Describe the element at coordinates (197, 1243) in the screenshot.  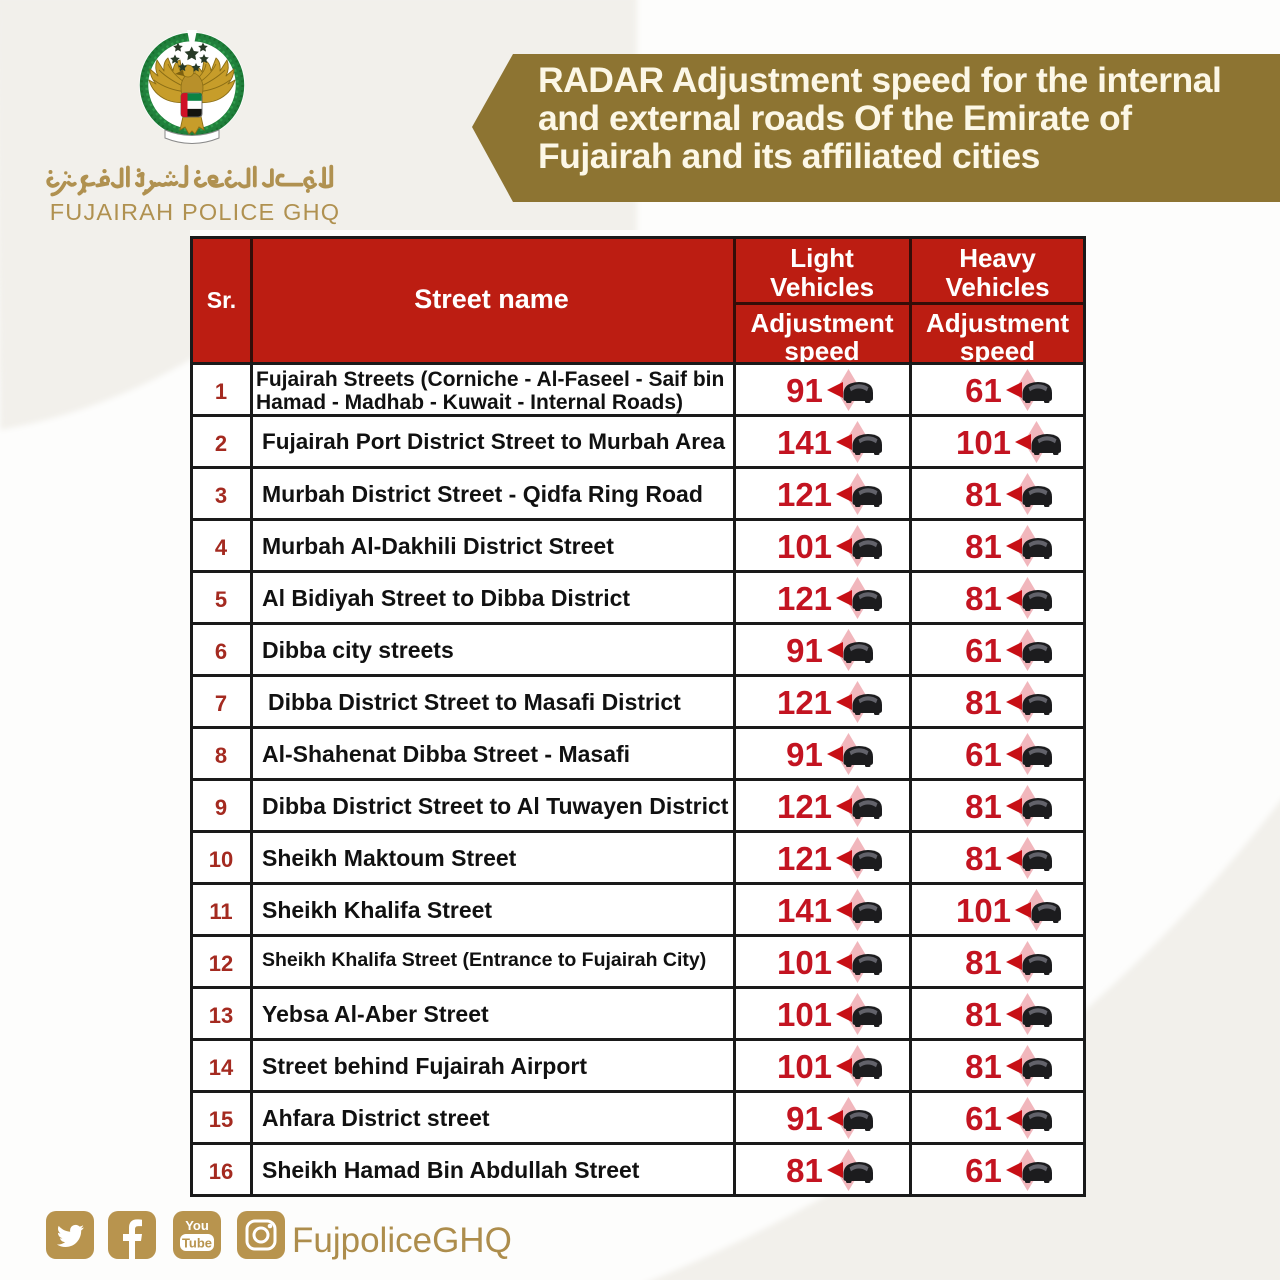
I see `svg-text: Tube` at that location.